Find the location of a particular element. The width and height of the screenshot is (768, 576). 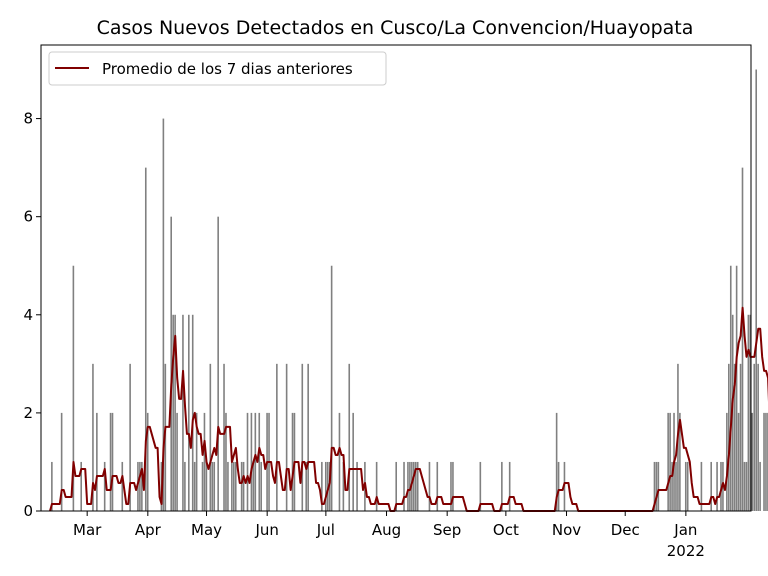

legend: Promedio de los 7 dias anteriores is located at coordinates (217, 68).